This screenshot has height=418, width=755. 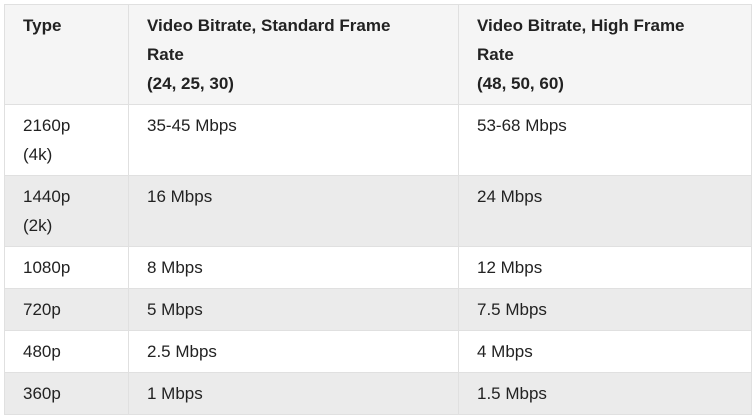 What do you see at coordinates (293, 267) in the screenshot?
I see `cell-standard-bitrate: 8 Mbps` at bounding box center [293, 267].